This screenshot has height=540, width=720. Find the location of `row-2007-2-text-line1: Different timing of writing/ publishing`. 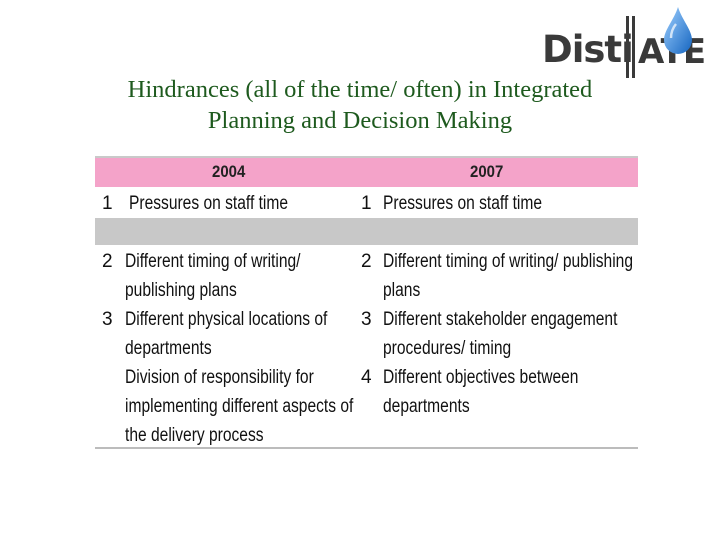

row-2007-2-text-line1: Different timing of writing/ publishing is located at coordinates (508, 261).